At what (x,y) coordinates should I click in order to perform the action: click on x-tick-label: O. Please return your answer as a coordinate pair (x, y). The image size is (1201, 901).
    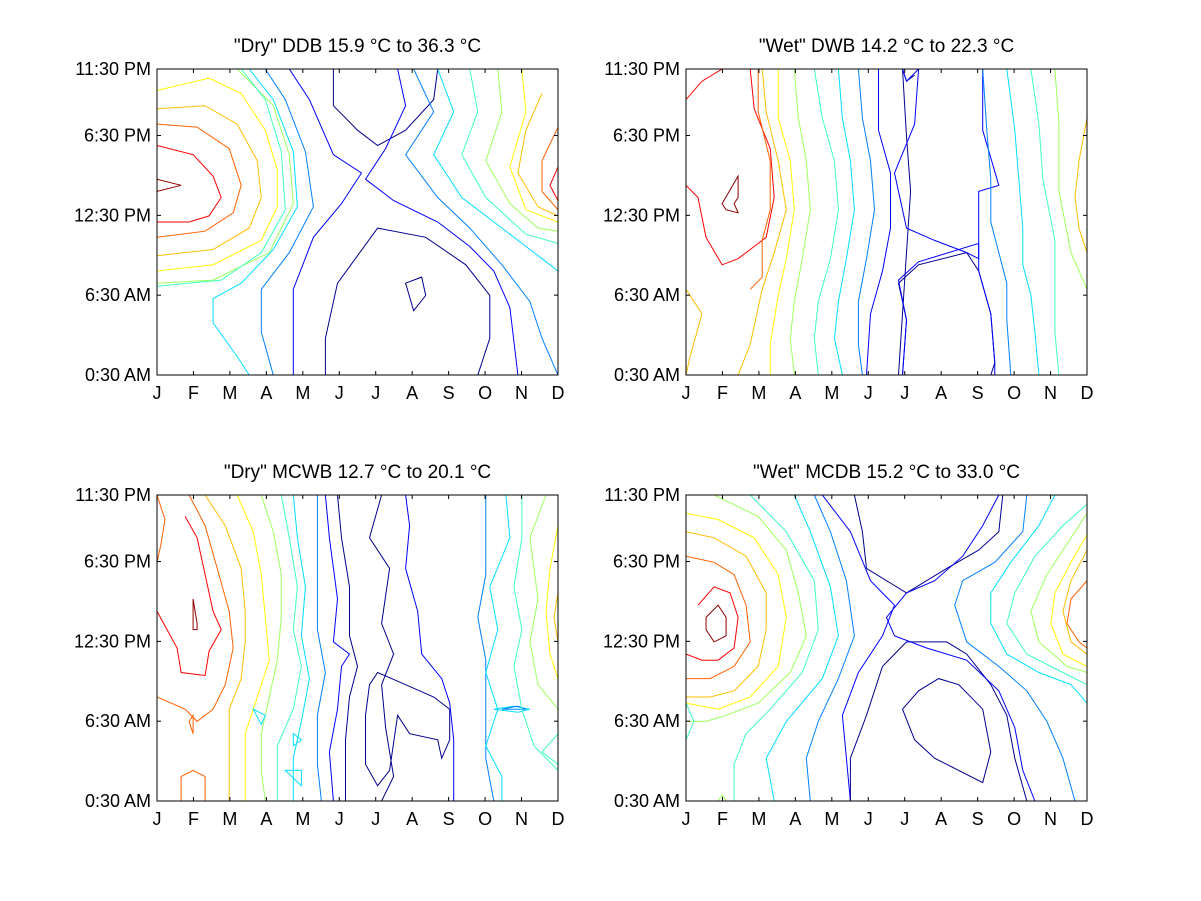
    Looking at the image, I should click on (485, 393).